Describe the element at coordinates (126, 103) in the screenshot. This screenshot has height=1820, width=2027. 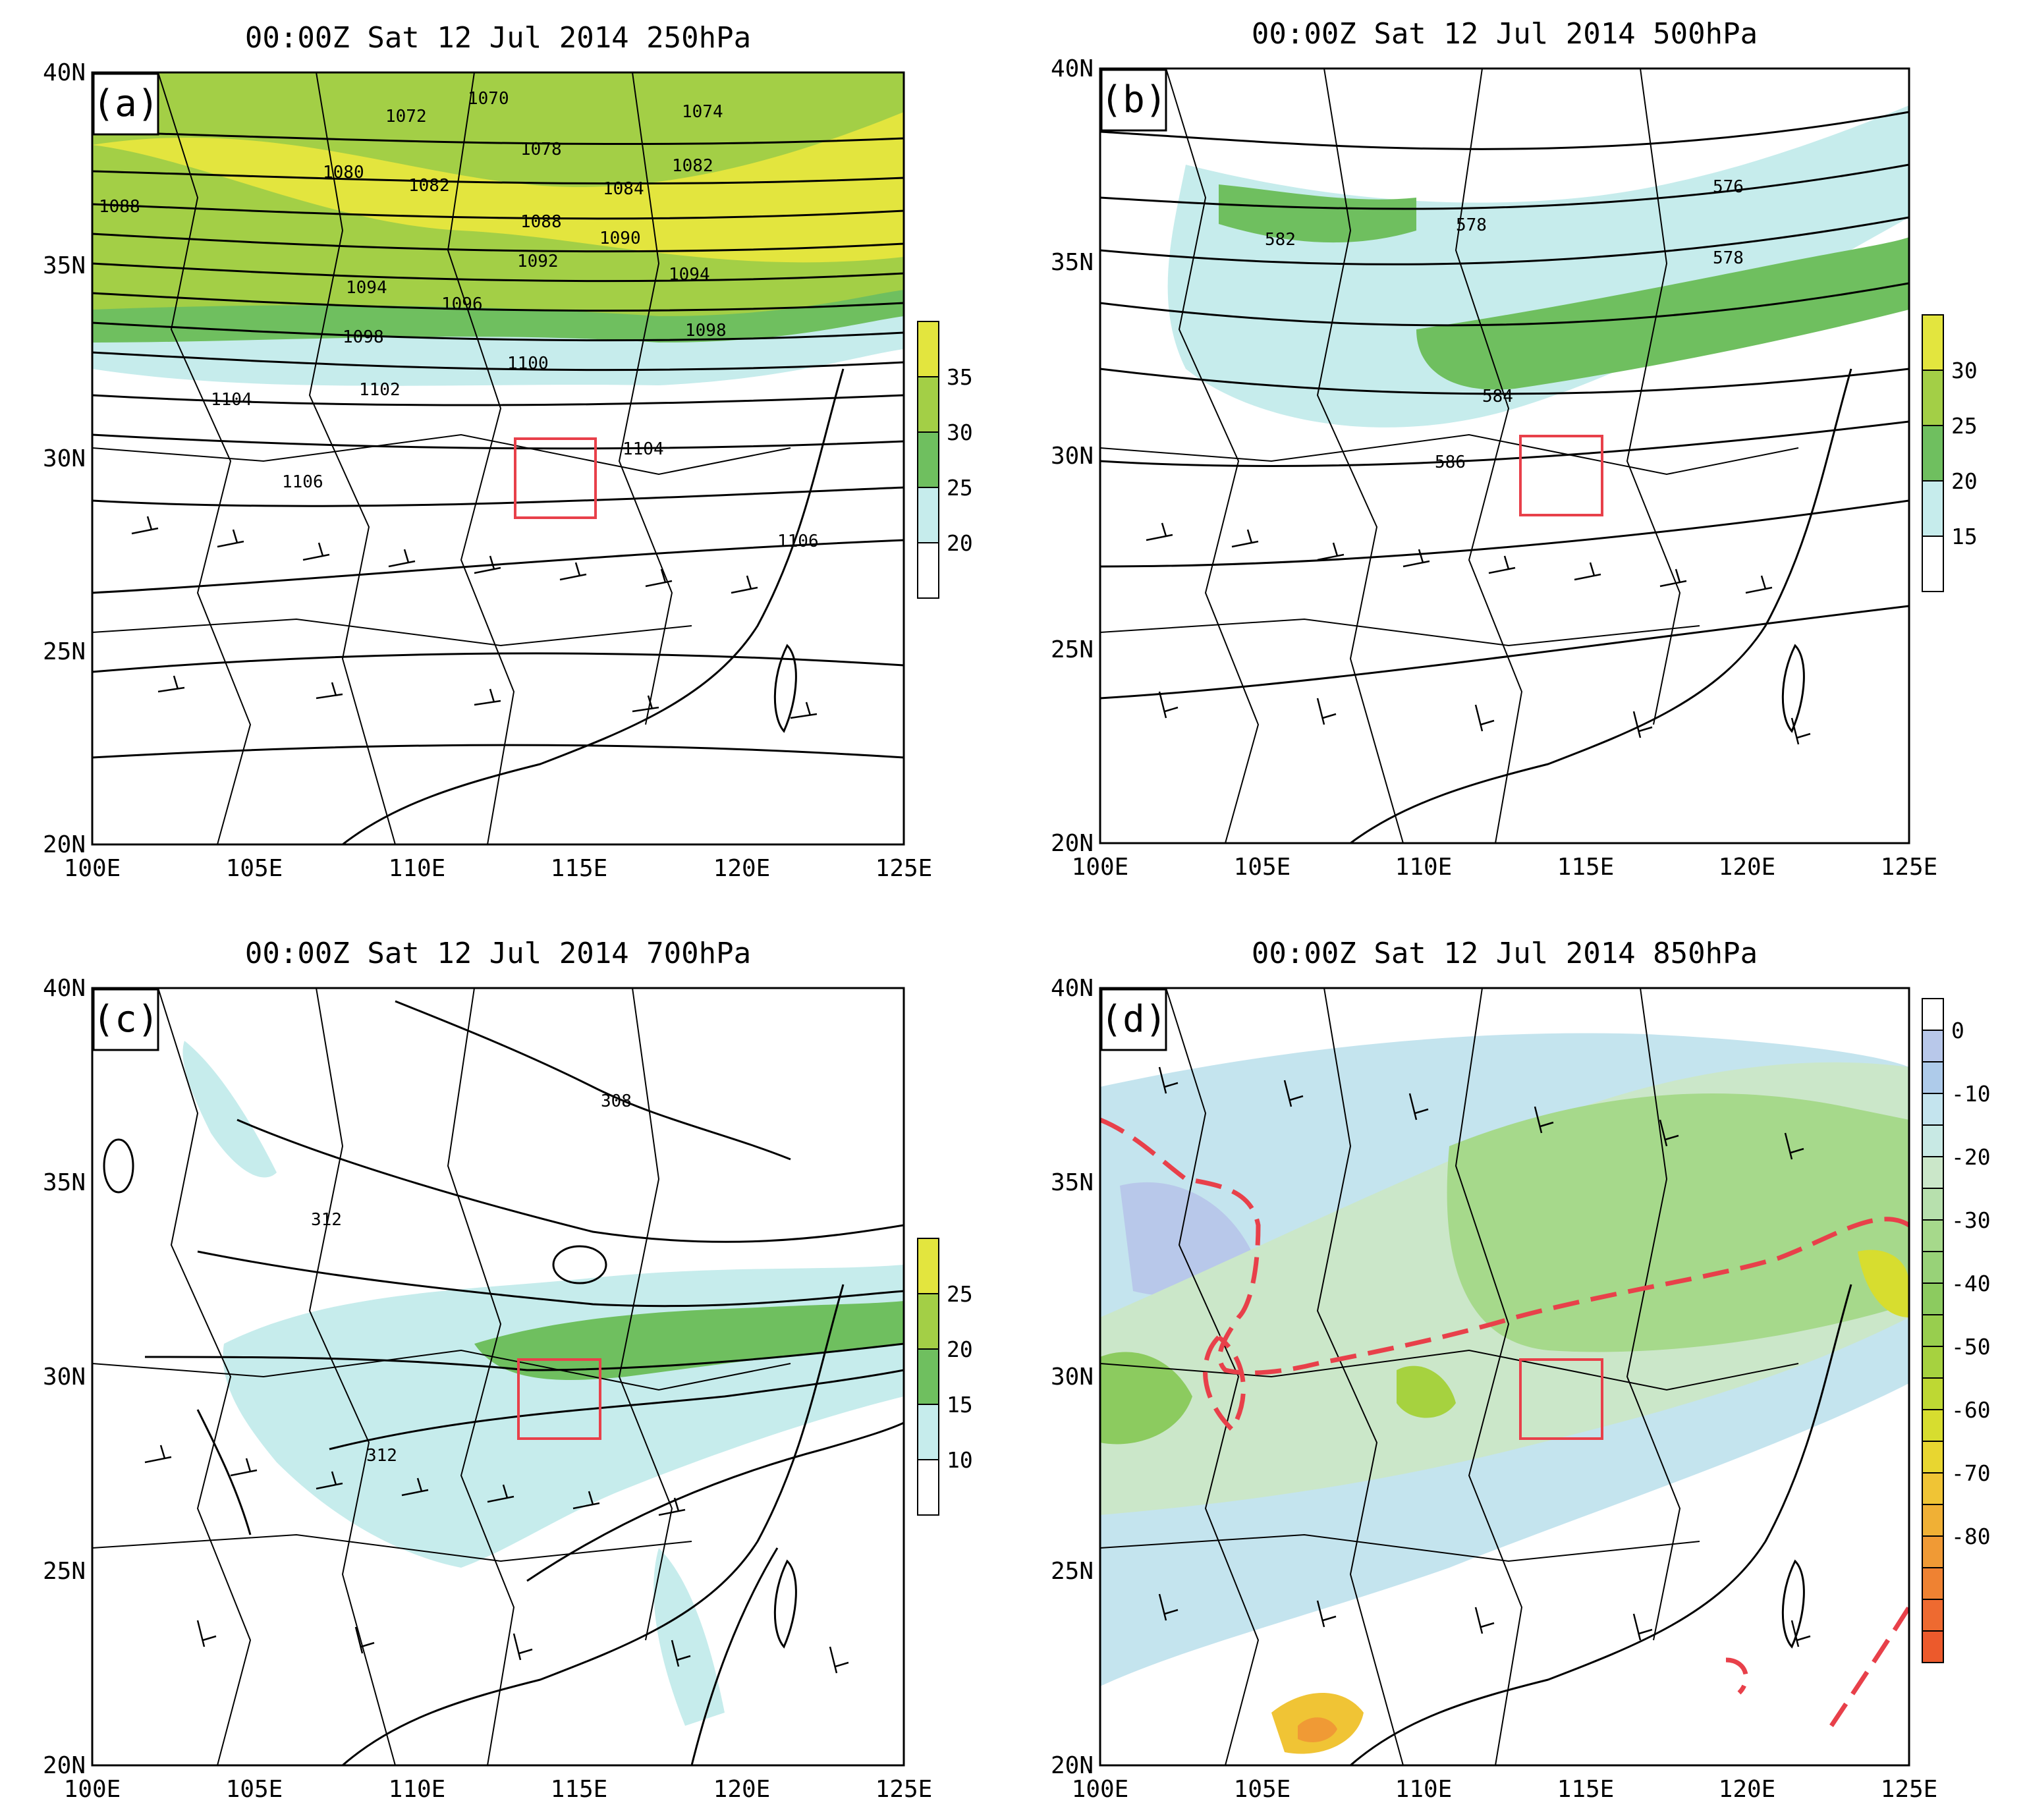
I see `panel-a-letter: (a)` at that location.